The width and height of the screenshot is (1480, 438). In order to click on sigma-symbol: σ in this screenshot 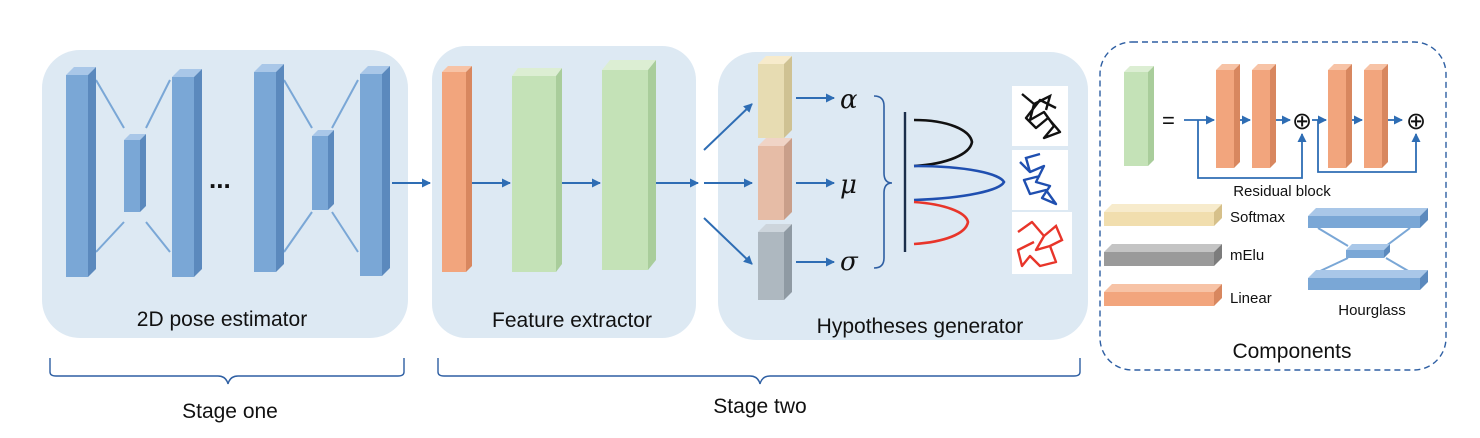, I will do `click(849, 262)`.